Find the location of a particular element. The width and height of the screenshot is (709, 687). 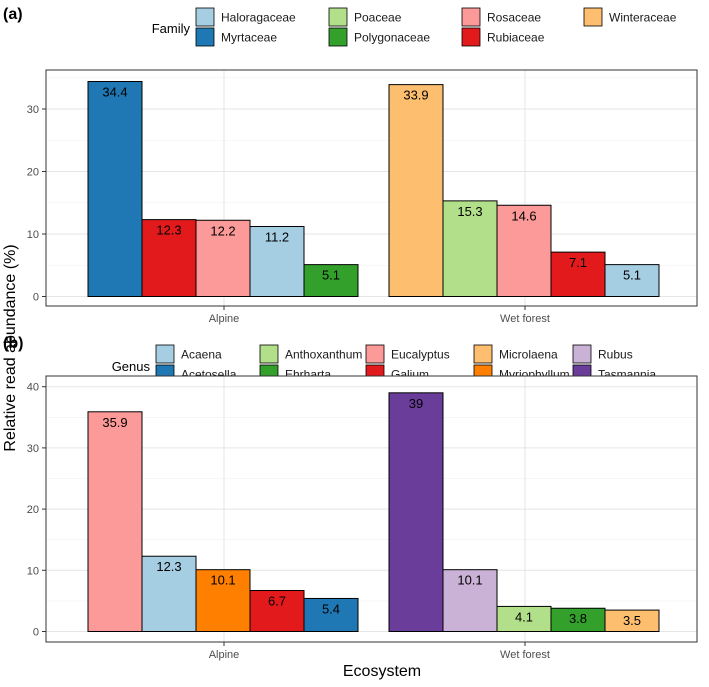

bar-value-label: 3.8 is located at coordinates (578, 618).